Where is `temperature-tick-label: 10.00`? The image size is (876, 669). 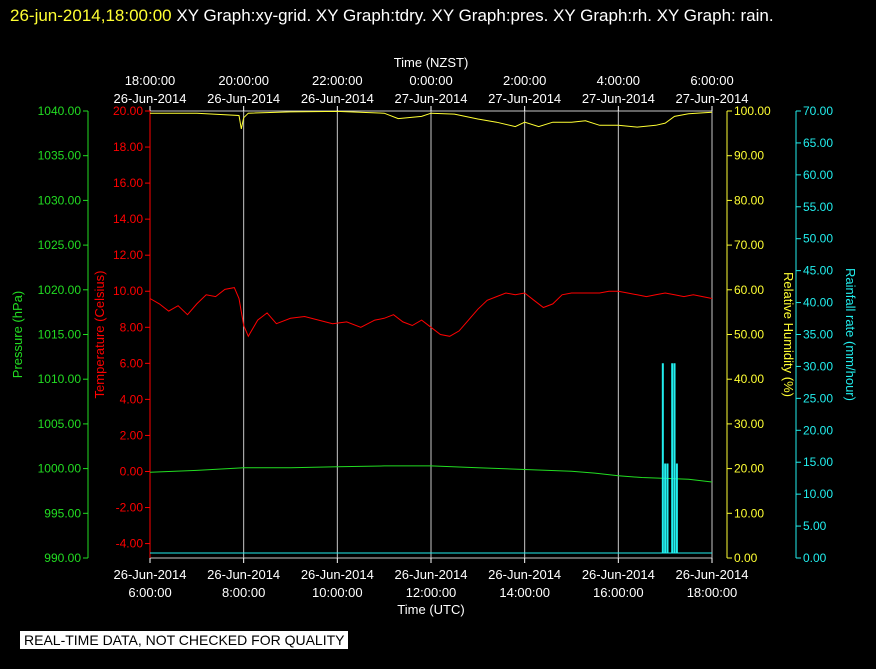
temperature-tick-label: 10.00 is located at coordinates (128, 291).